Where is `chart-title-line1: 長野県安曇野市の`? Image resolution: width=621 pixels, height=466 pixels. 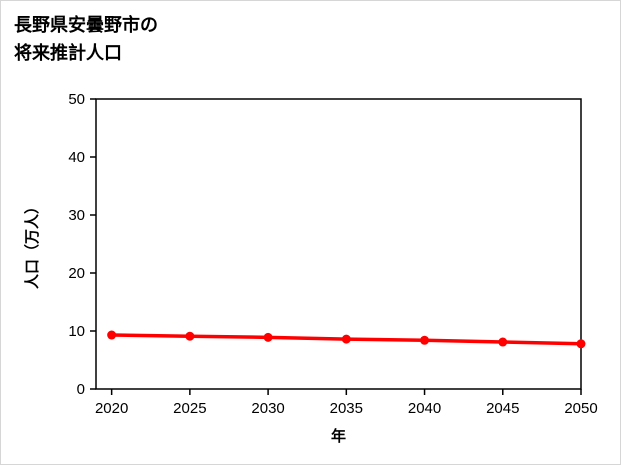 chart-title-line1: 長野県安曇野市の is located at coordinates (86, 25).